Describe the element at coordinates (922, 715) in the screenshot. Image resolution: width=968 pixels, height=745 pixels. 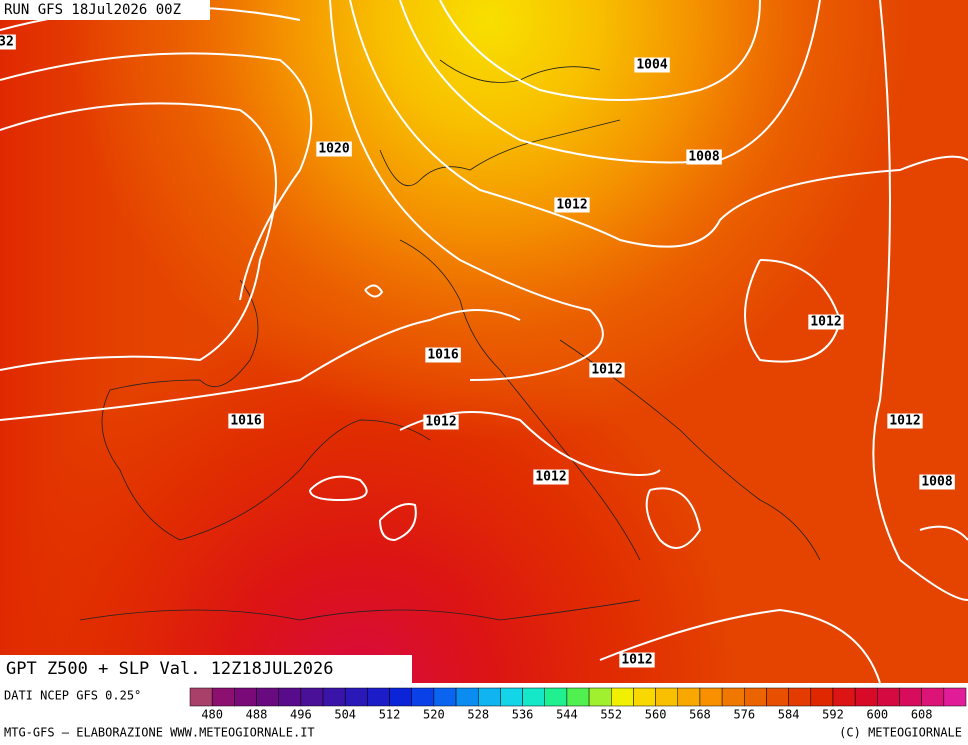
I see `colorbar-label: 608` at that location.